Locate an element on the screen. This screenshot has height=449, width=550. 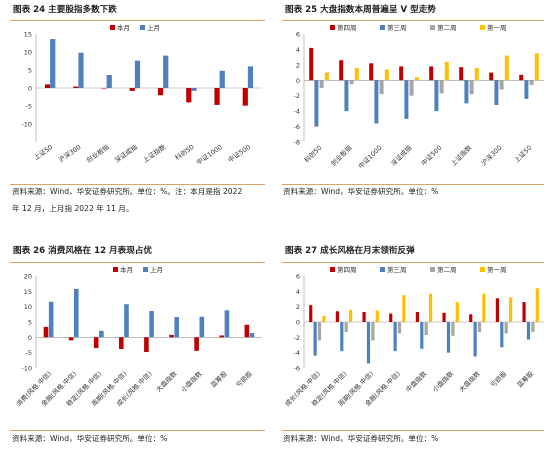
legend-label: 第四周 is located at coordinates (347, 269).